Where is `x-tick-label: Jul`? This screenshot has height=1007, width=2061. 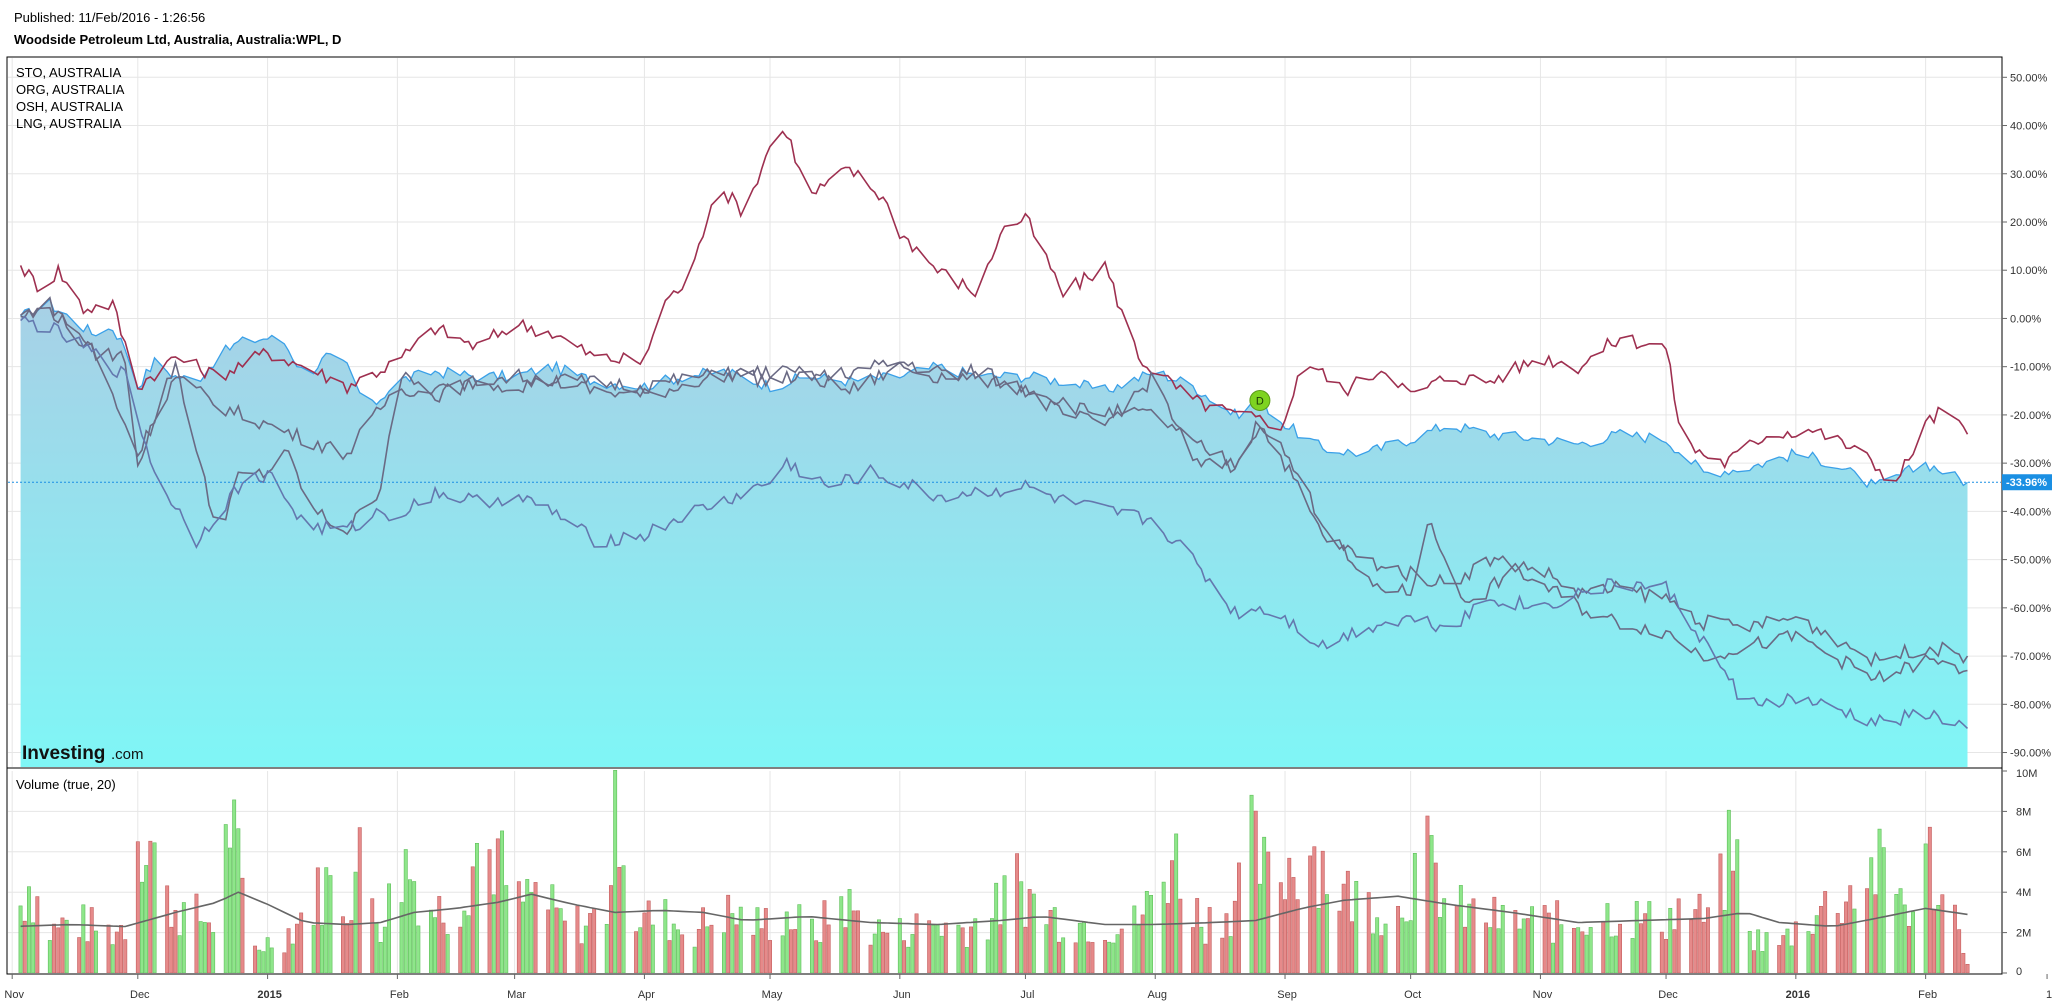
x-tick-label: Jul is located at coordinates (1027, 995).